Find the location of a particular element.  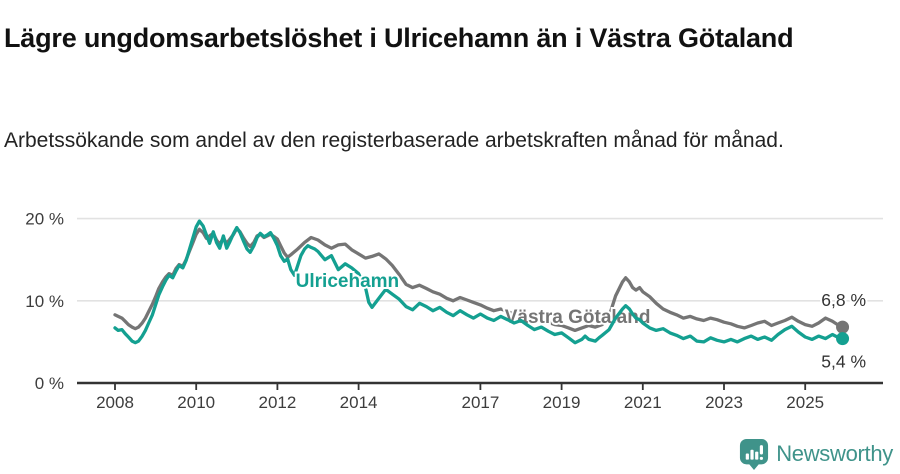

end-value-label: 6,8 % is located at coordinates (843, 300).